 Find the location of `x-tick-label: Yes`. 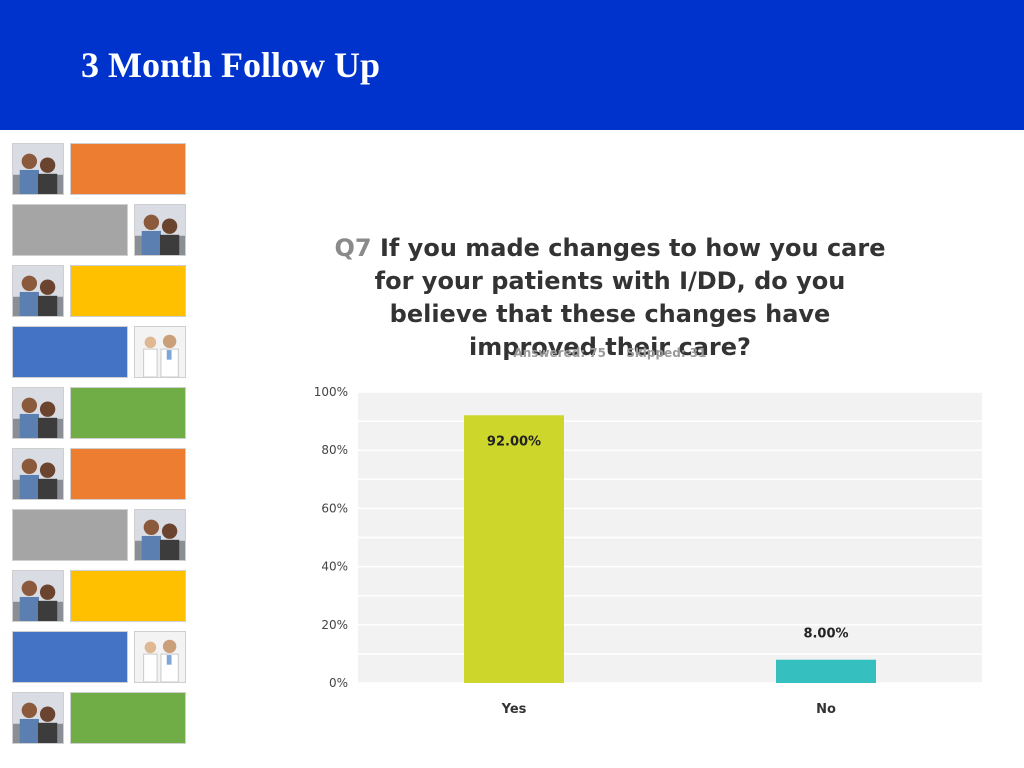

x-tick-label: Yes is located at coordinates (514, 709).